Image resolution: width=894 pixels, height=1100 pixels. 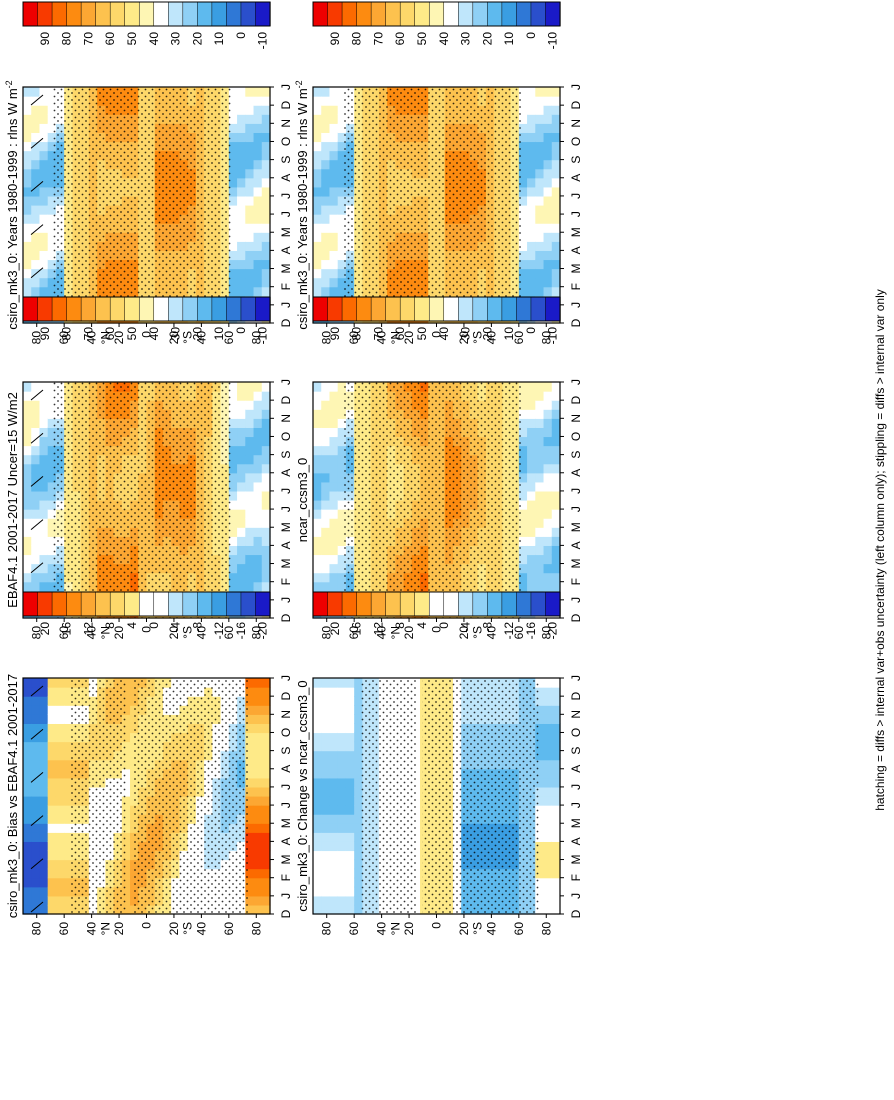 What do you see at coordinates (302, 795) in the screenshot?
I see `panel-title: csiro_mk3_0: Change vs ncar_ccsm3_0` at bounding box center [302, 795].